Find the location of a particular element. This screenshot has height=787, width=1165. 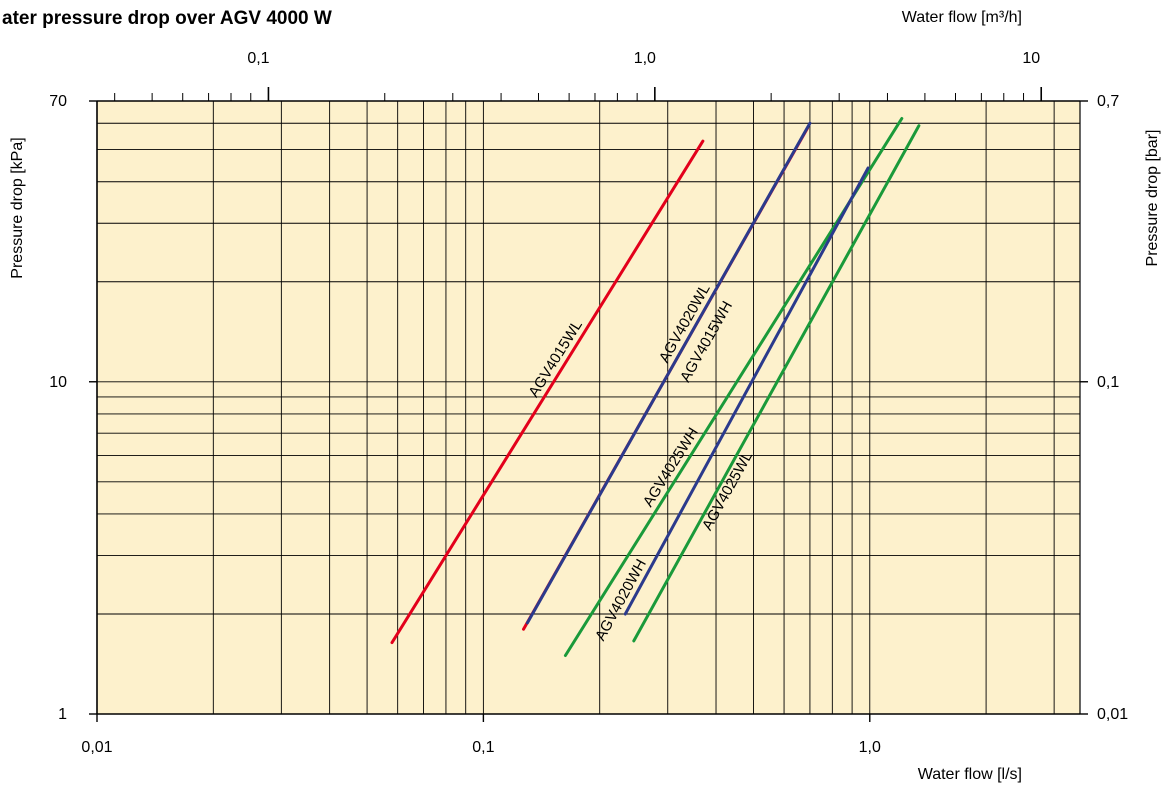

chart-title: ater pressure drop over AGV 4000 W is located at coordinates (167, 18).